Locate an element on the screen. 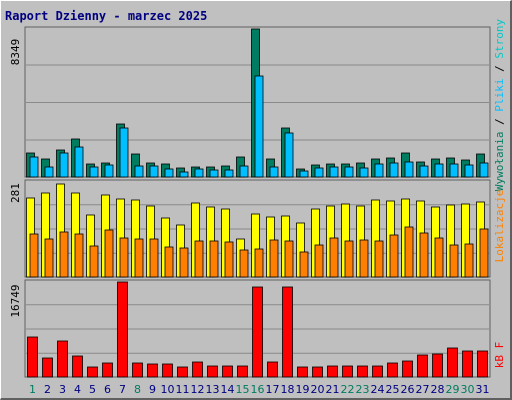  x-label-day-2: 2 is located at coordinates (47, 389).